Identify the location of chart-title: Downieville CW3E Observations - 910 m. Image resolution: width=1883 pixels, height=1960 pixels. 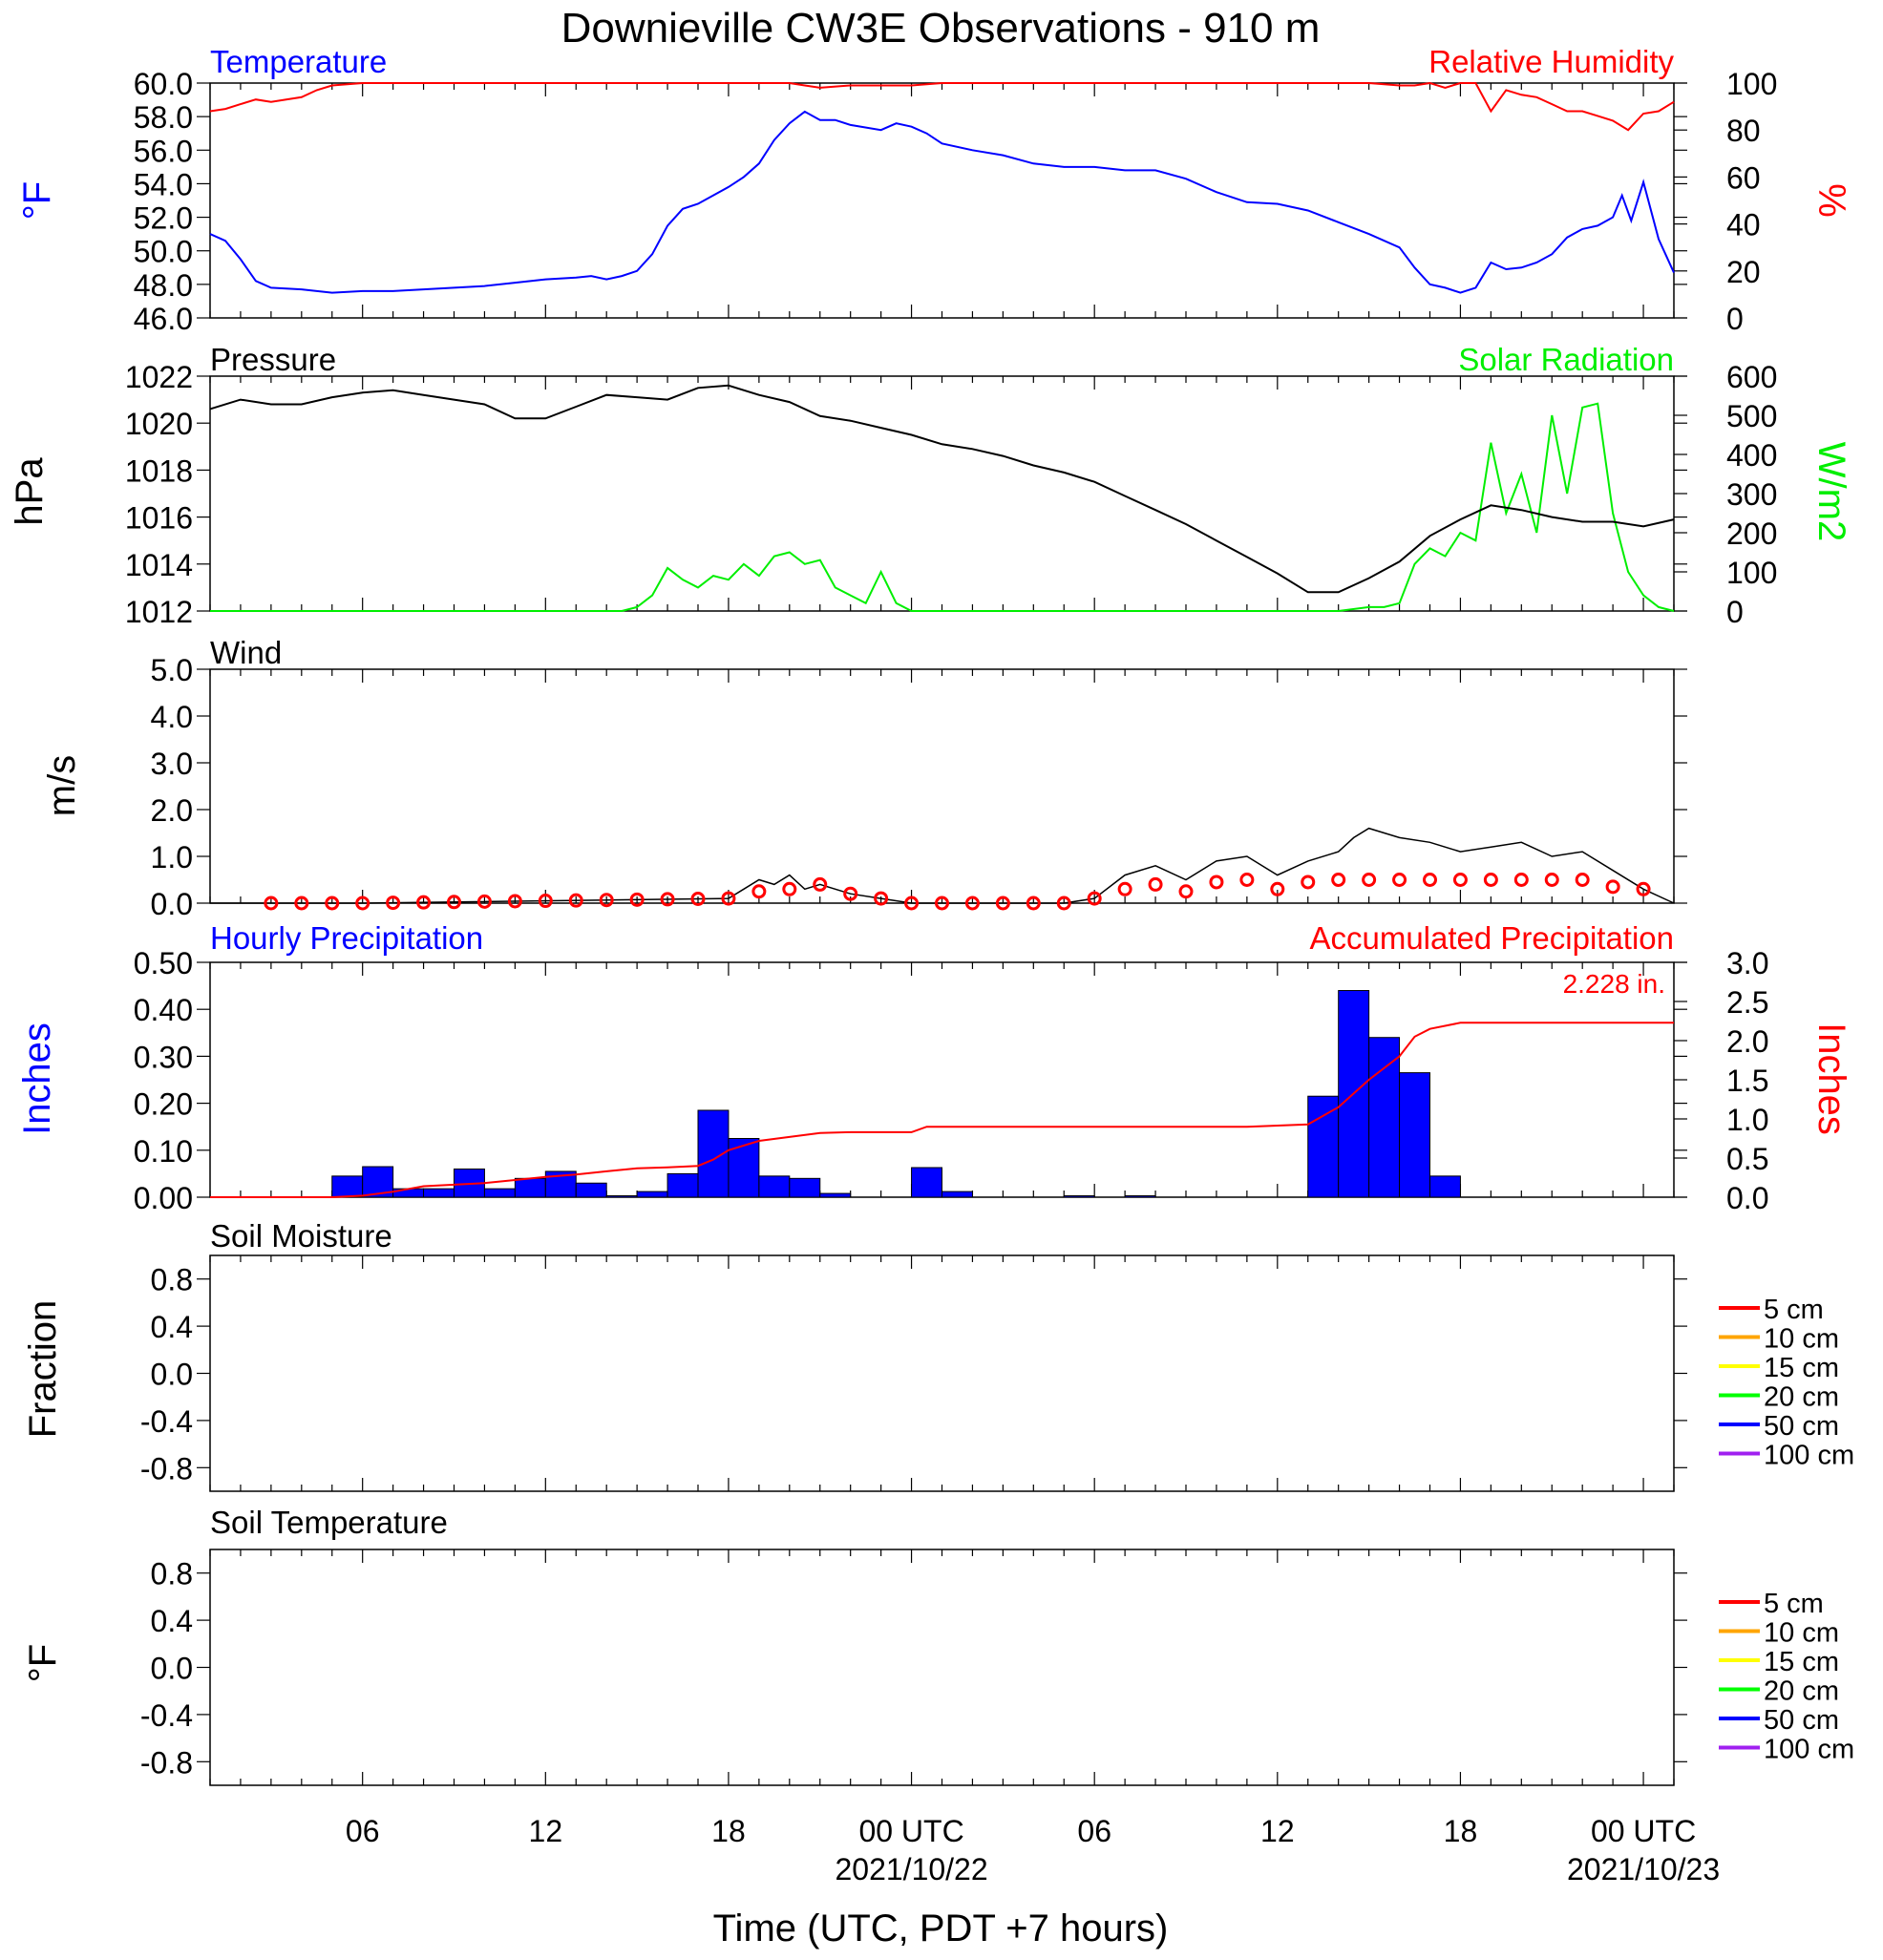
(941, 28).